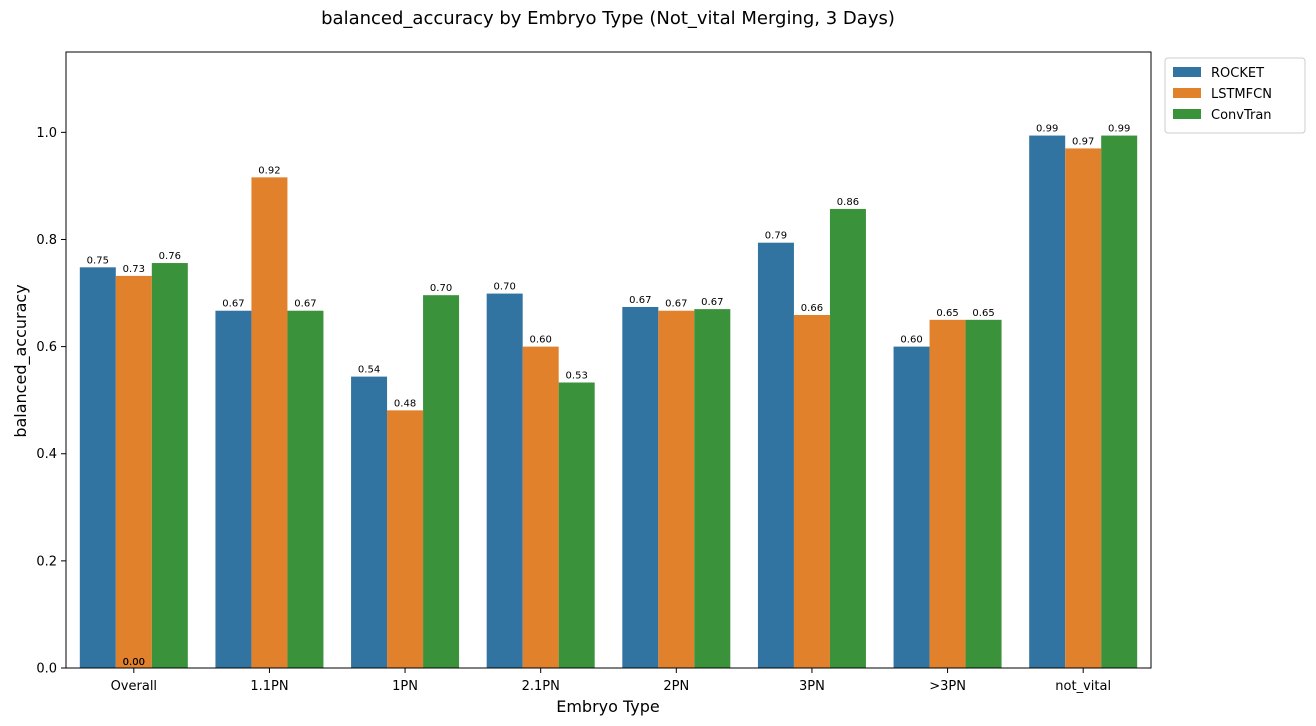  What do you see at coordinates (1241, 94) in the screenshot?
I see `legend-label: LSTMFCN` at bounding box center [1241, 94].